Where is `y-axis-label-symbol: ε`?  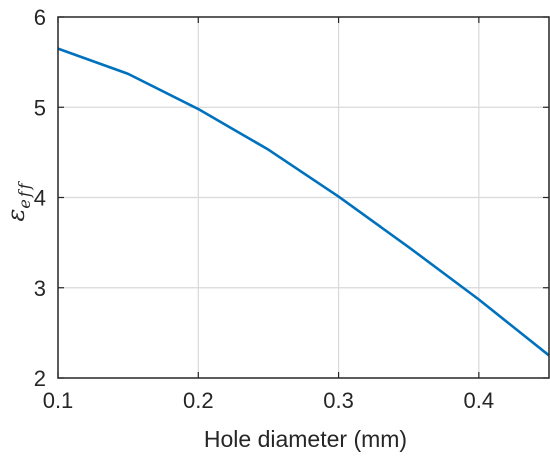 y-axis-label-symbol: ε is located at coordinates (16, 215).